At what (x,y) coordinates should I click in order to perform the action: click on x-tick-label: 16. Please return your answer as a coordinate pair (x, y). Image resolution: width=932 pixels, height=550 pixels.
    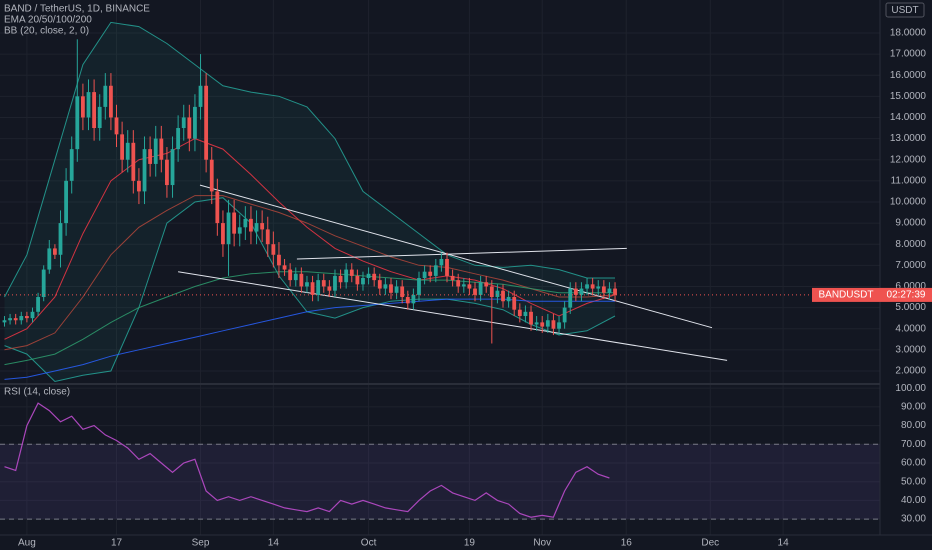
    Looking at the image, I should click on (627, 543).